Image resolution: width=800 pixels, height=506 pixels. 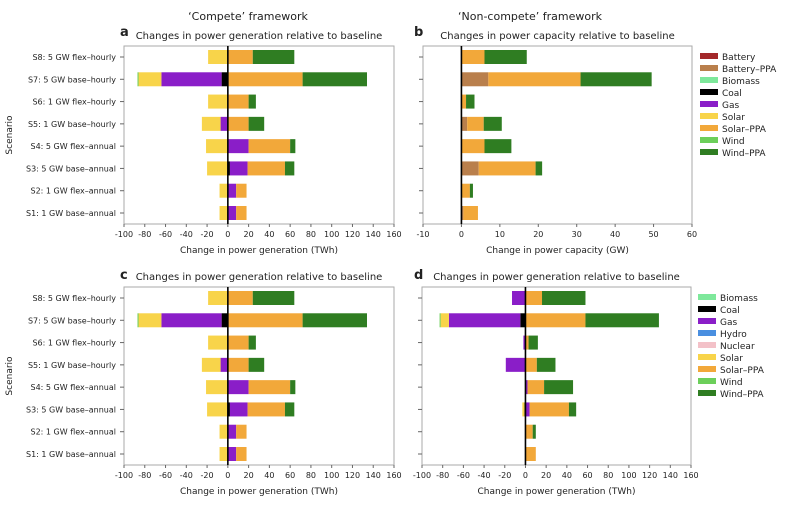 What do you see at coordinates (749, 70) in the screenshot?
I see `legend-label: Battery–PPA` at bounding box center [749, 70].